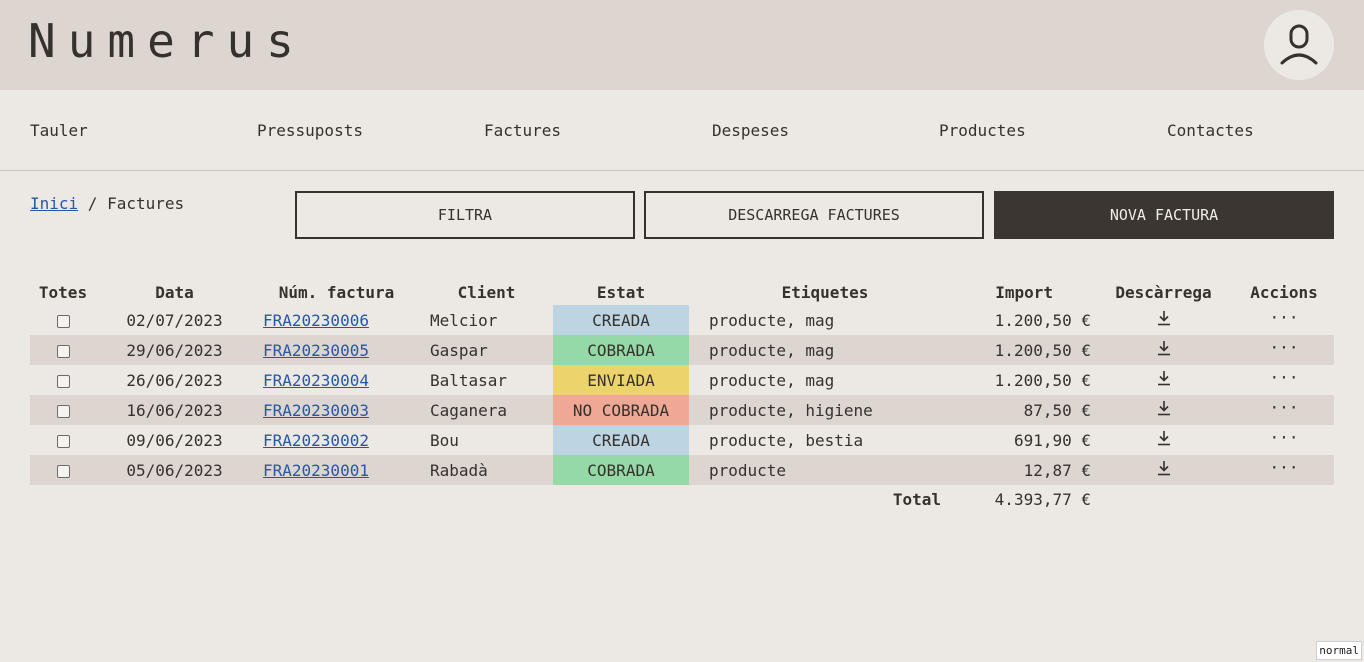 The width and height of the screenshot is (1364, 662). What do you see at coordinates (1299, 45) in the screenshot?
I see `user-menu-button` at bounding box center [1299, 45].